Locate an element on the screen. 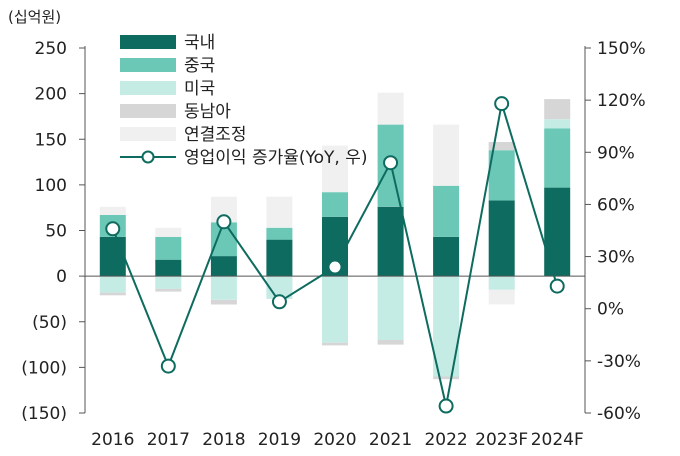 The height and width of the screenshot is (456, 680). y2-tick-label: -30% is located at coordinates (619, 362).